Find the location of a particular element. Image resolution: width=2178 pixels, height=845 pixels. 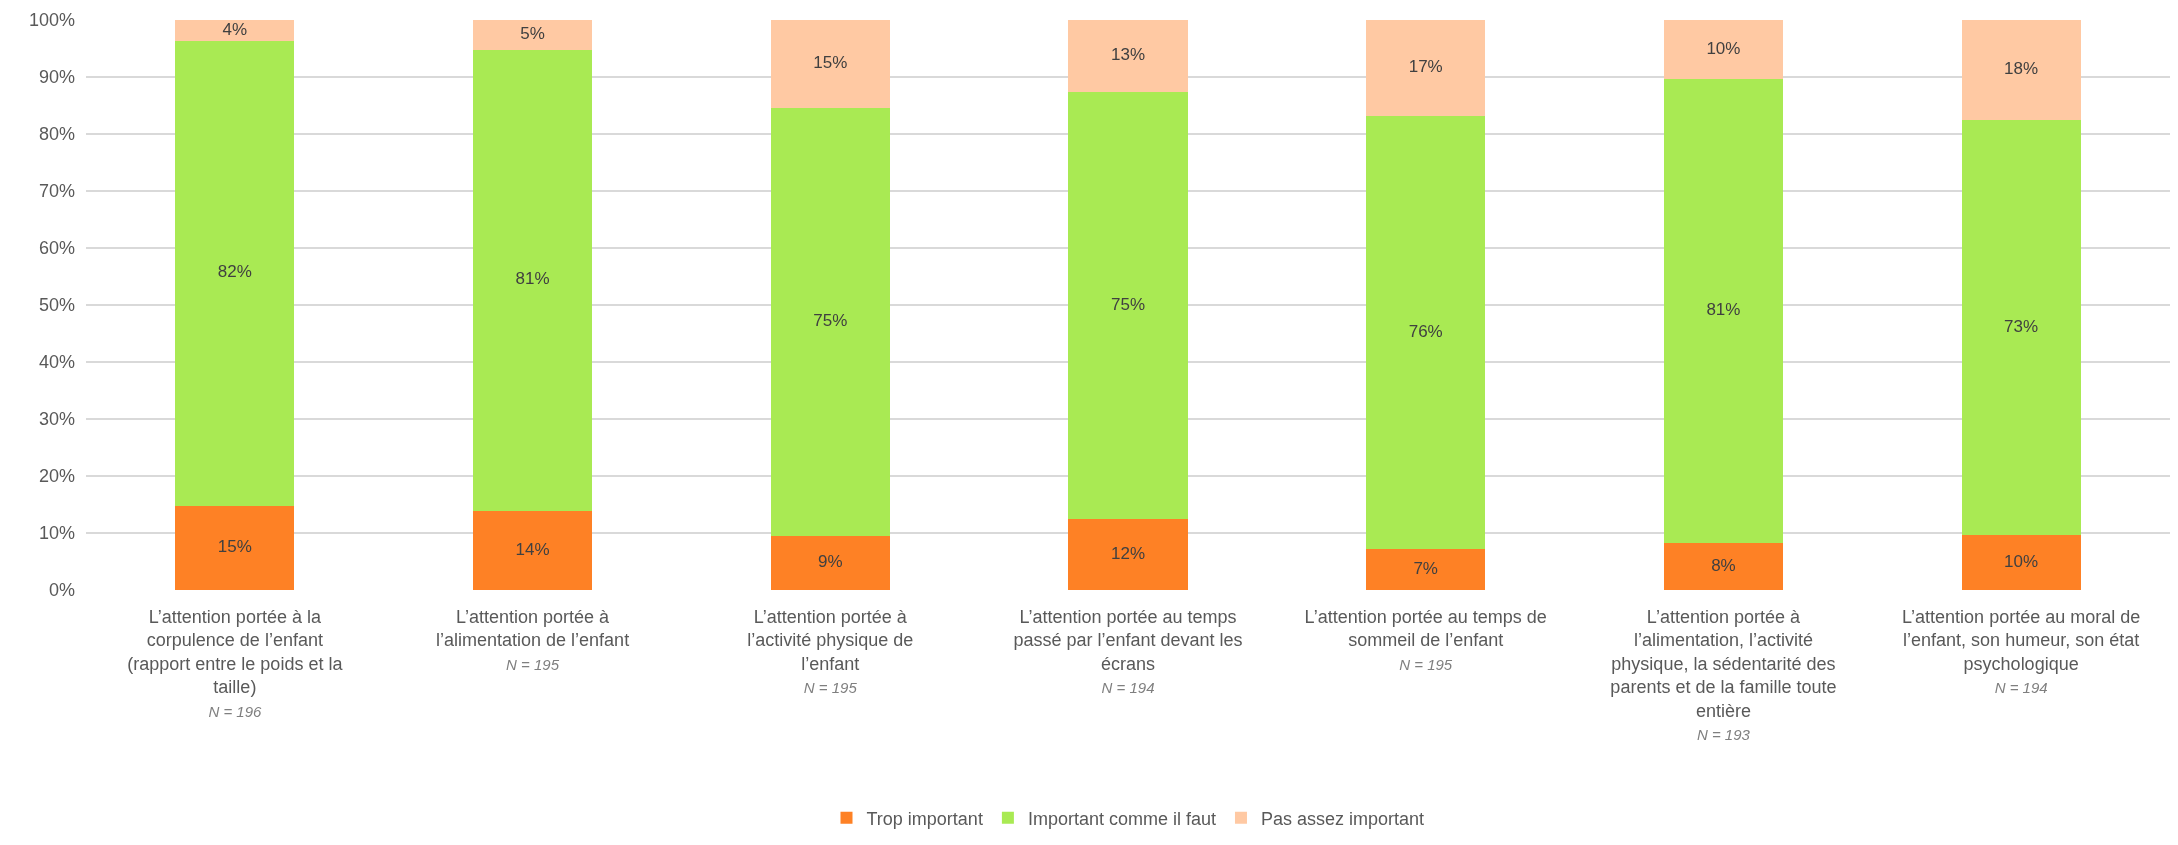

y-tick-label: 60% is located at coordinates (56, 248).